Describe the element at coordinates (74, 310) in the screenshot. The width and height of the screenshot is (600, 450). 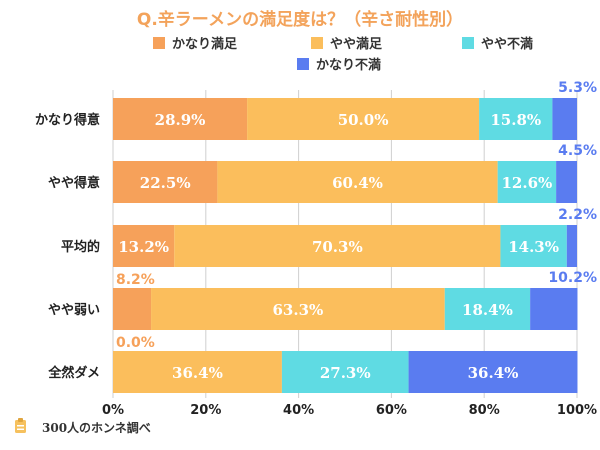
I see `category-label: やや弱い` at that location.